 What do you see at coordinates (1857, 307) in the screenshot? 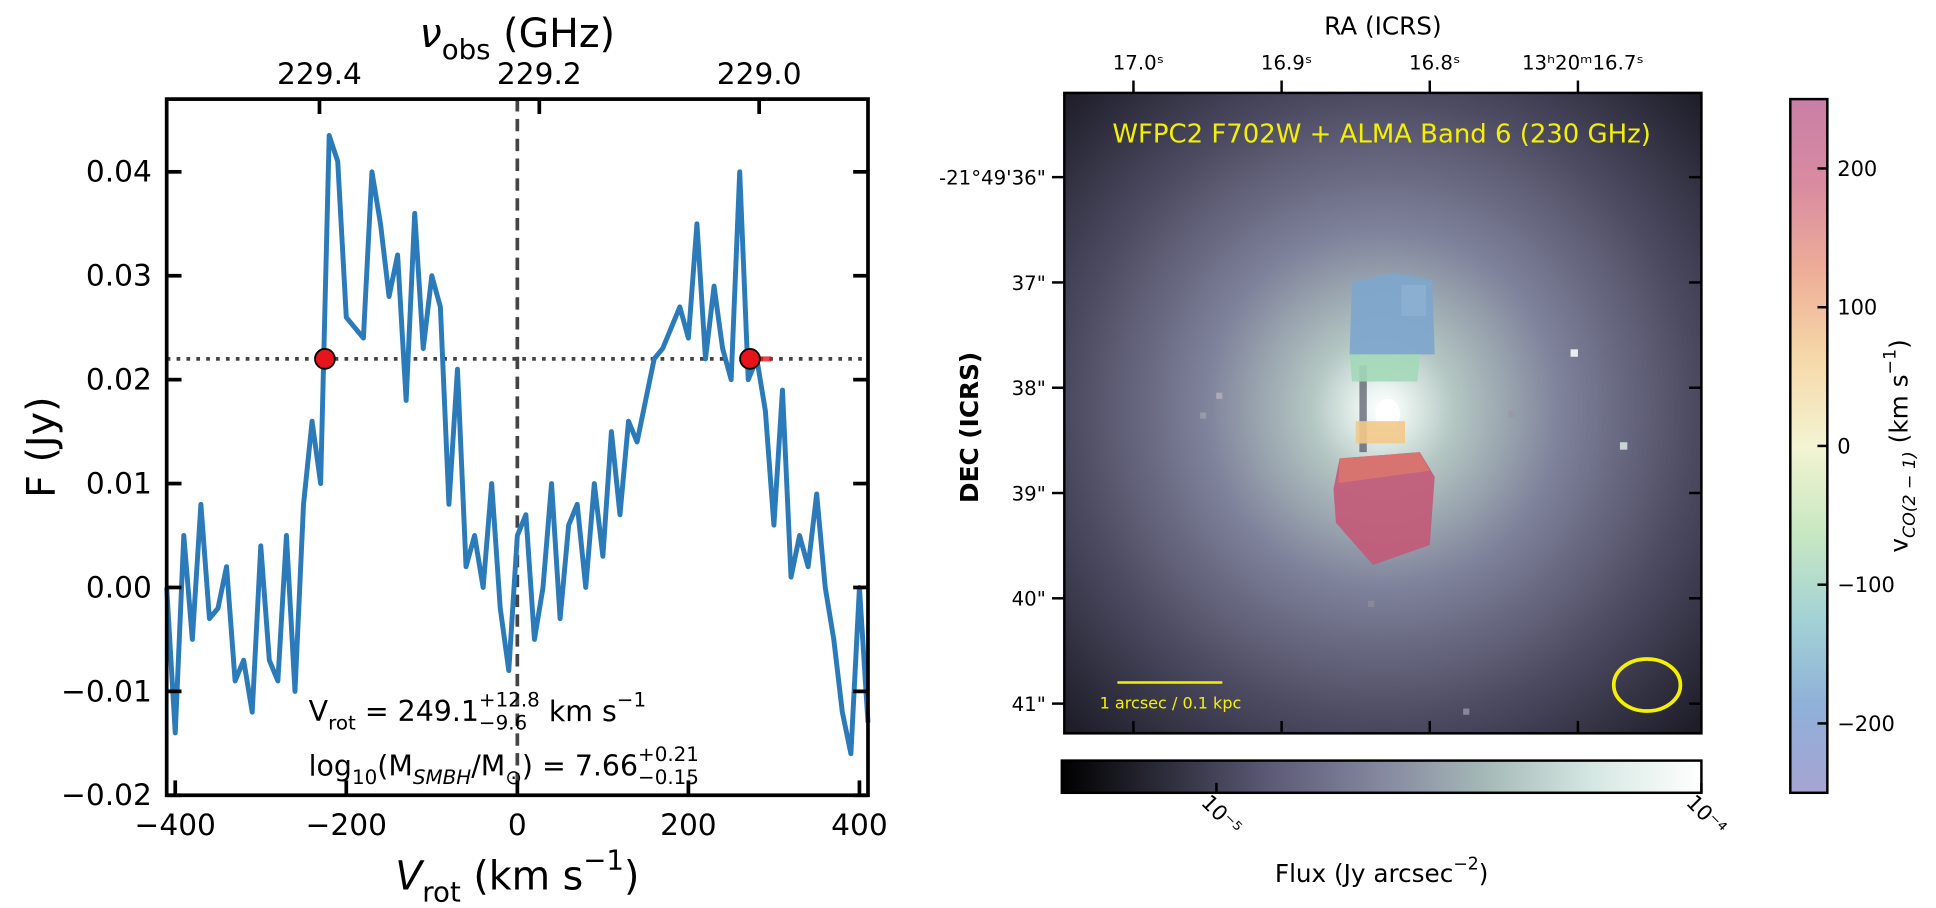
I see `colorbar-tick-label: 100` at bounding box center [1857, 307].